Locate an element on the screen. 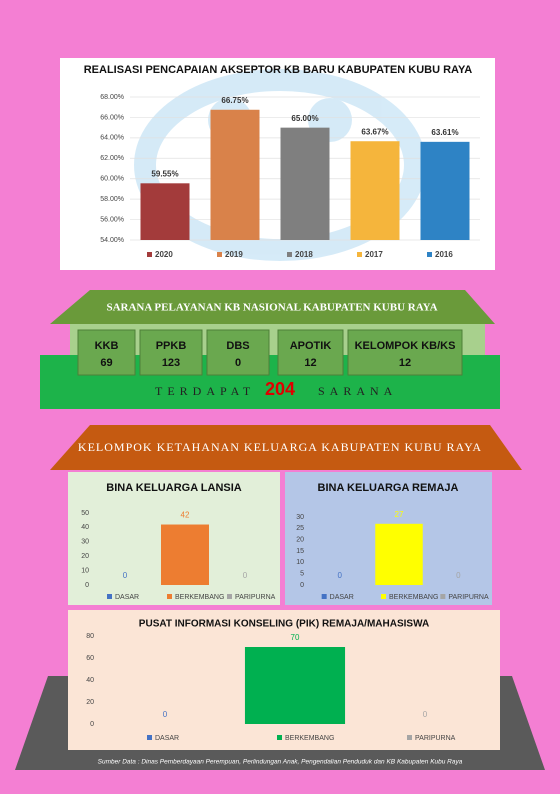 The width and height of the screenshot is (560, 794). legend-label: 2020 is located at coordinates (164, 254).